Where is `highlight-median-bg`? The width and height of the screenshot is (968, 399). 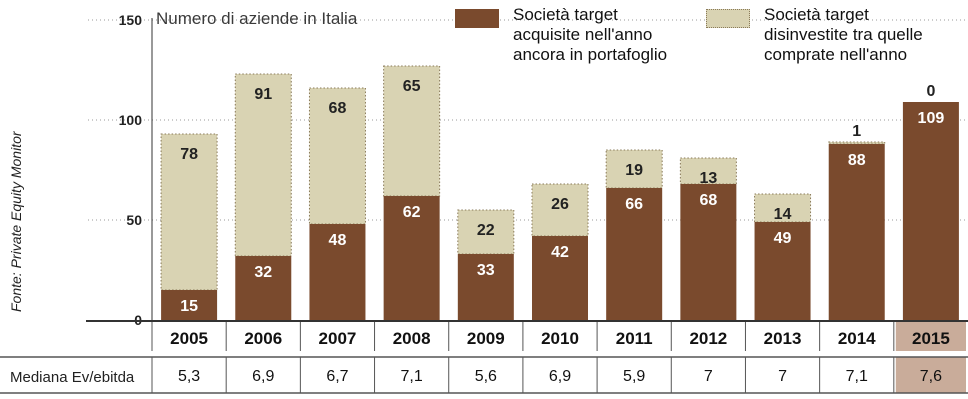 highlight-median-bg is located at coordinates (930, 375).